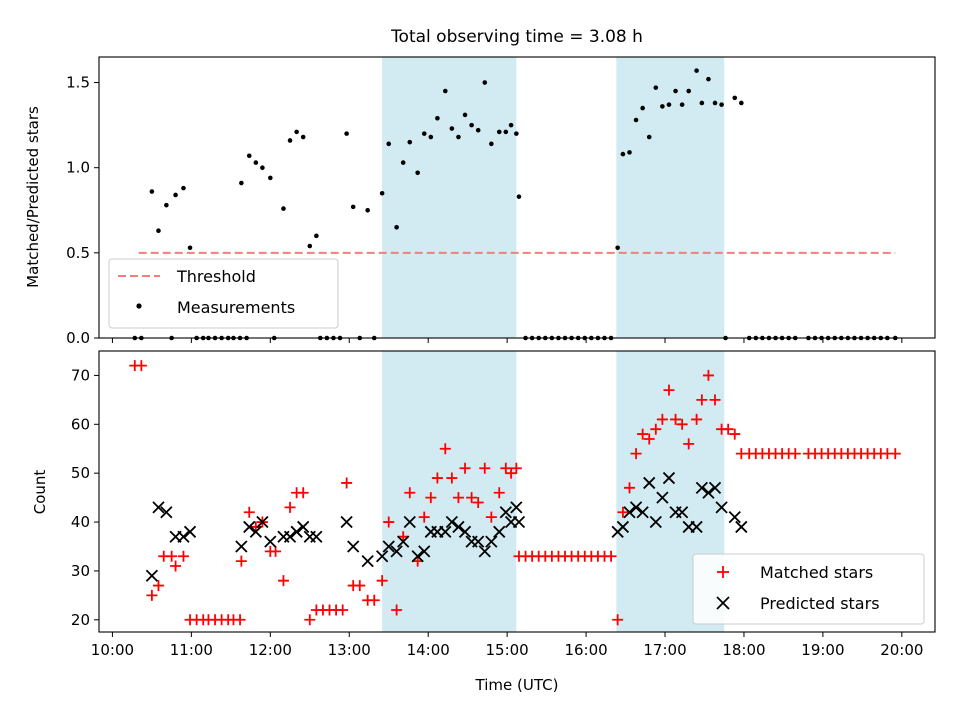  I want to click on x-tick-label: 11:00, so click(191, 650).